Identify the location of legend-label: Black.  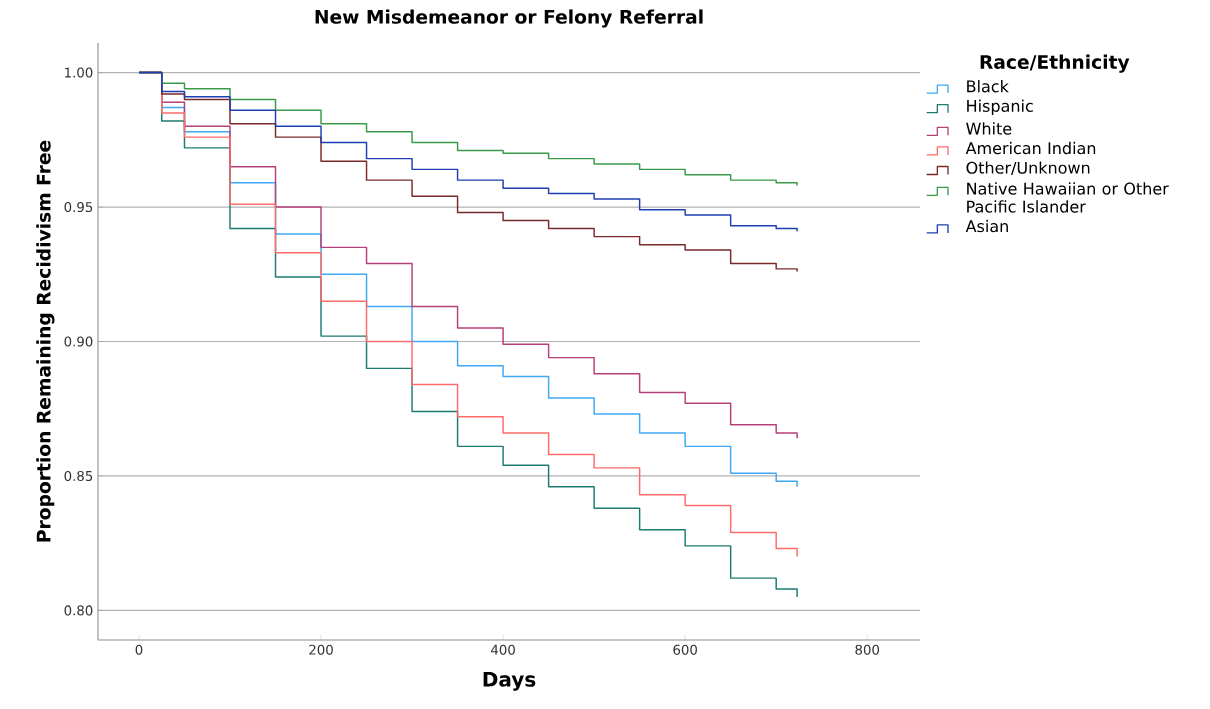
(988, 86).